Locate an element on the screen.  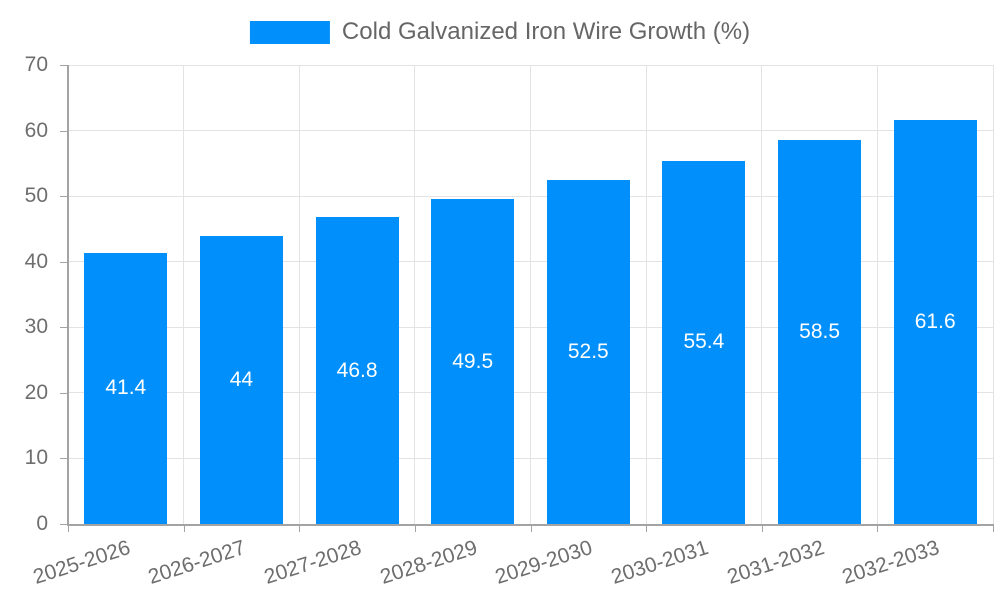
y-axis-tick-label: 70 is located at coordinates (36, 64).